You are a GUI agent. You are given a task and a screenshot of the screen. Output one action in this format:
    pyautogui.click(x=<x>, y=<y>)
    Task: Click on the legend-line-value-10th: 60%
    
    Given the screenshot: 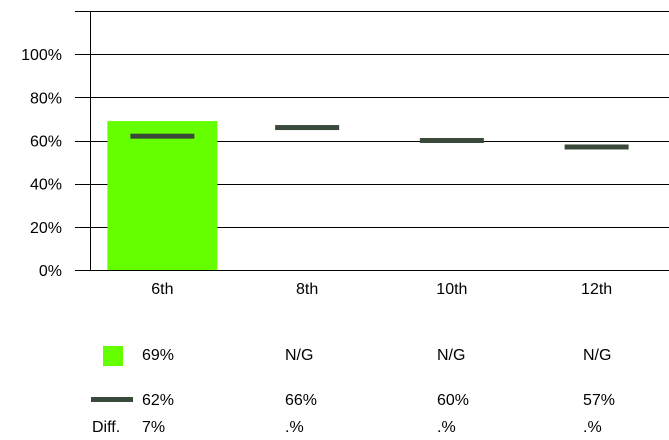 What is the action you would take?
    pyautogui.click(x=453, y=400)
    